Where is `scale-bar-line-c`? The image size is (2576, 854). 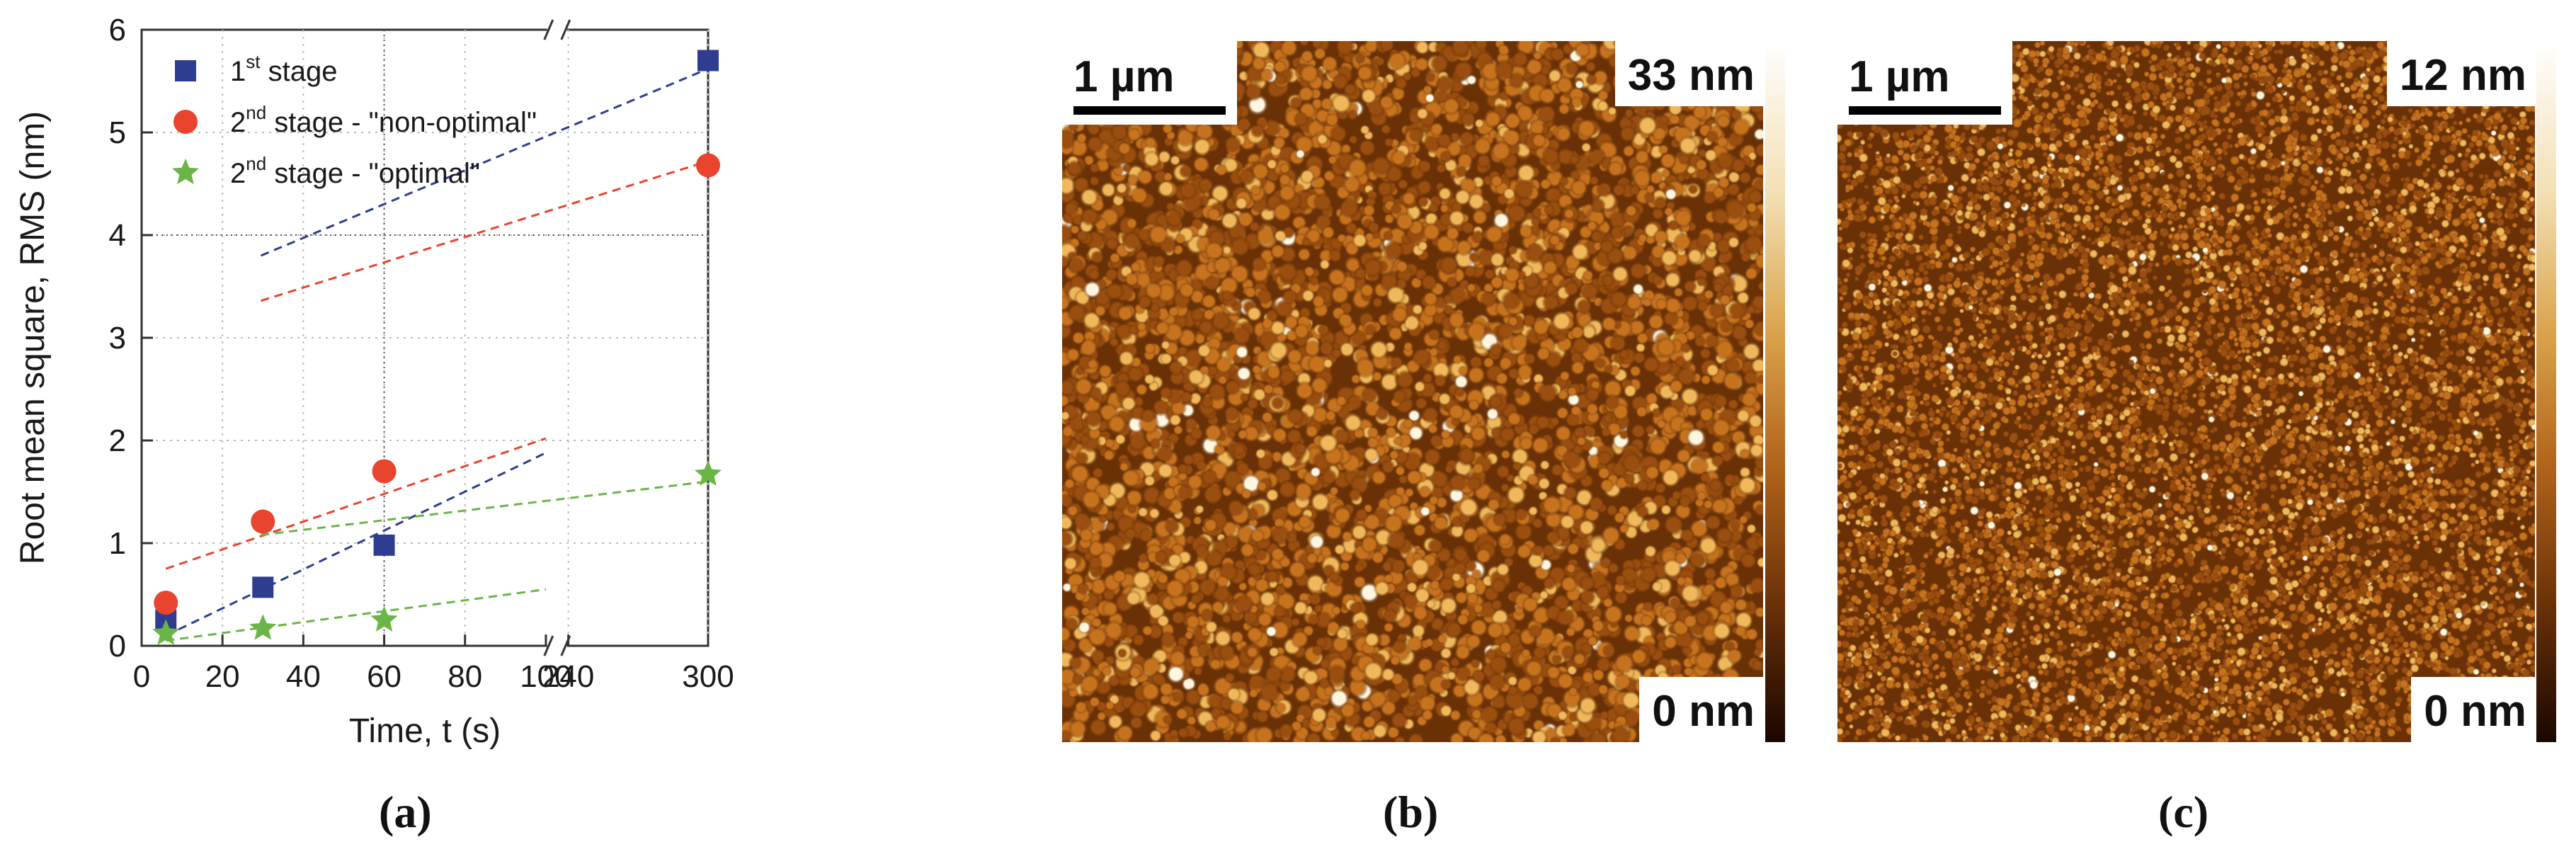 scale-bar-line-c is located at coordinates (1925, 110).